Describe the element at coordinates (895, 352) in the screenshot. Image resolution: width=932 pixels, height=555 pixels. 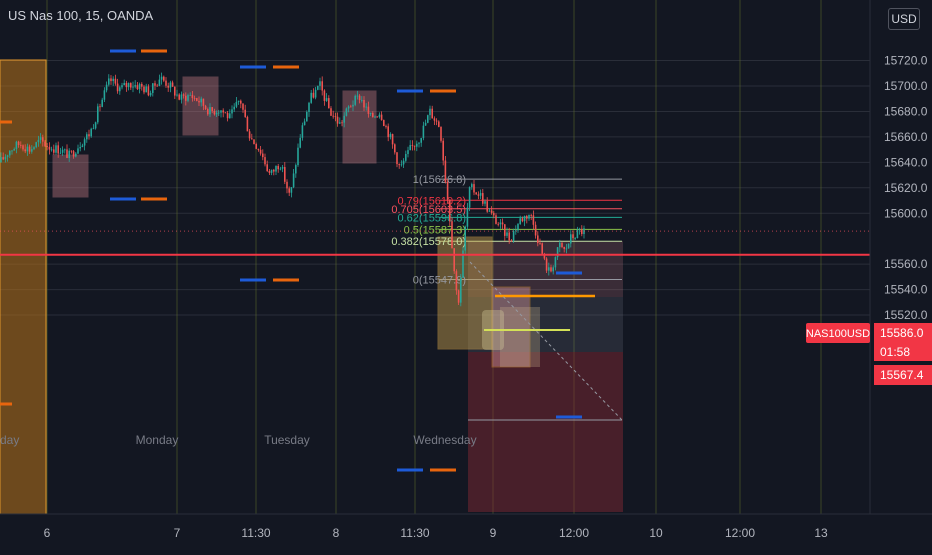
I see `countdown-label: 01:58` at that location.